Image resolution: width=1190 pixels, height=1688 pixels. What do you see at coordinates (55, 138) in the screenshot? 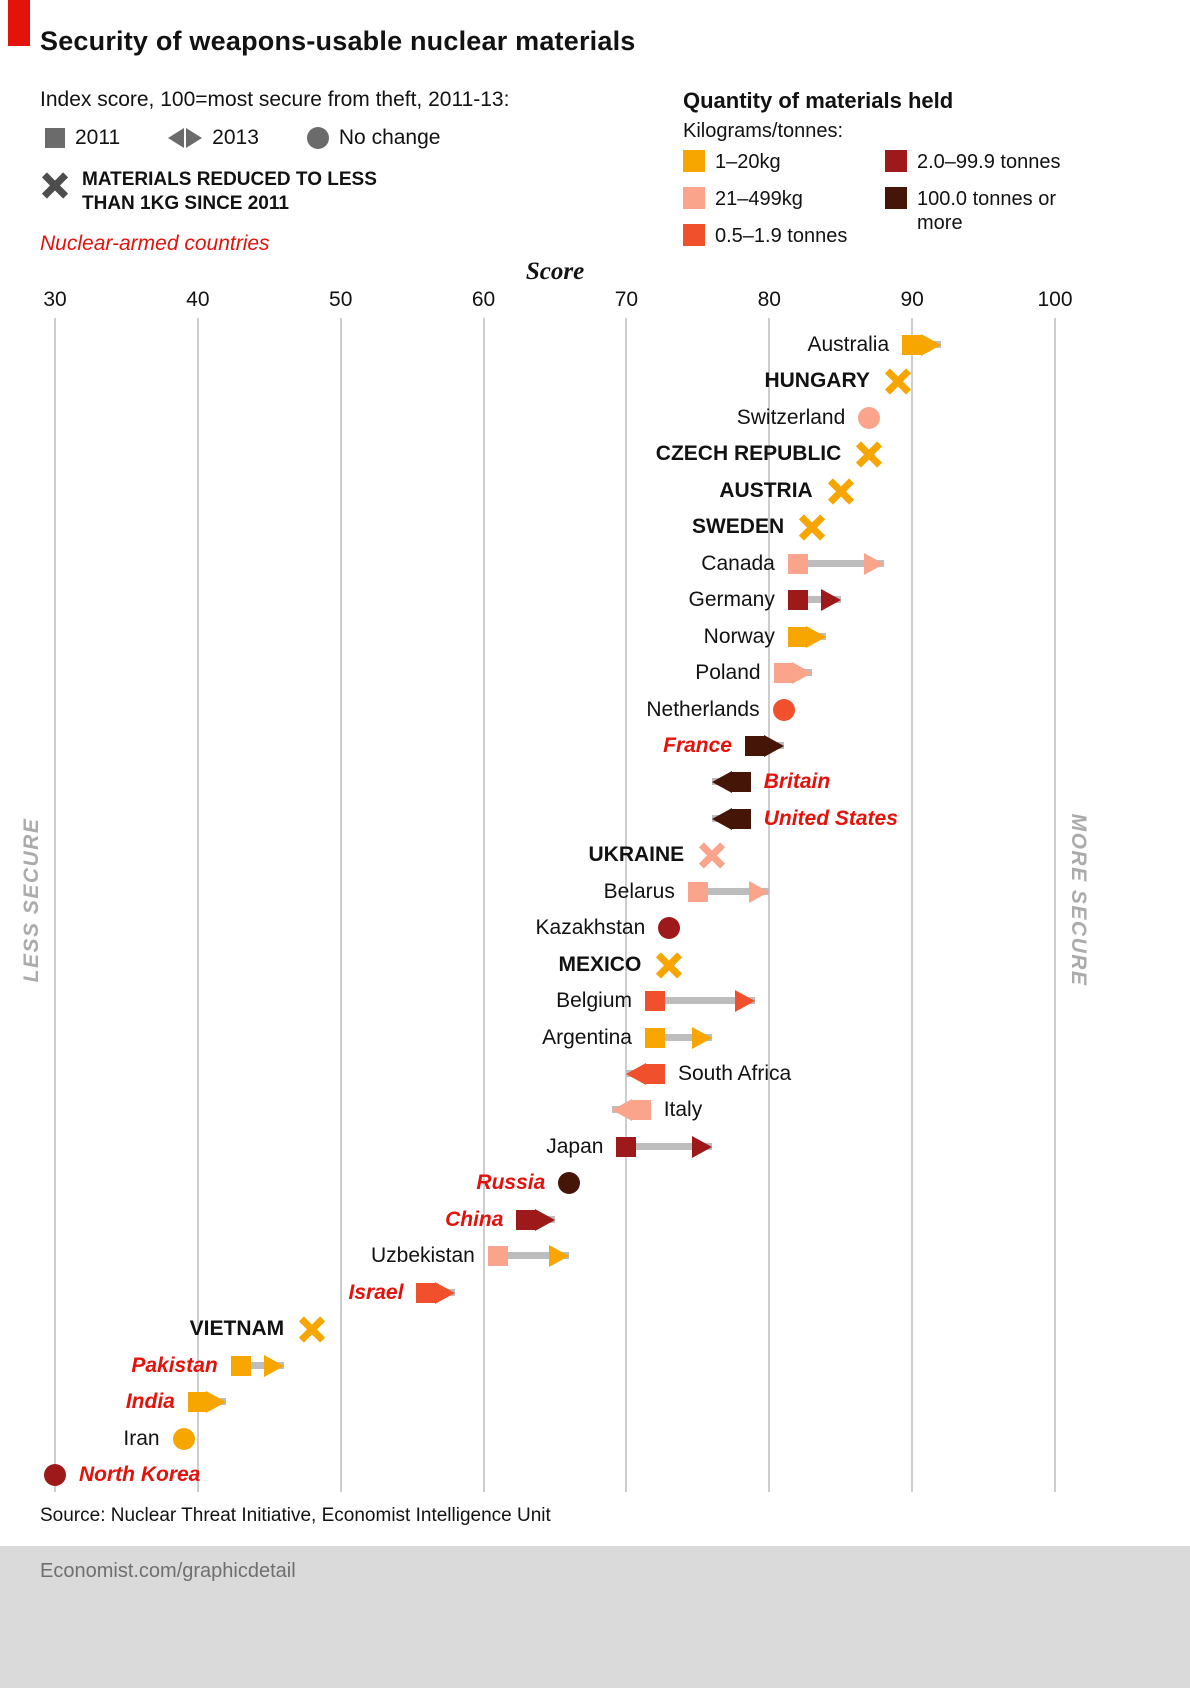
I see `square-2011-icon` at bounding box center [55, 138].